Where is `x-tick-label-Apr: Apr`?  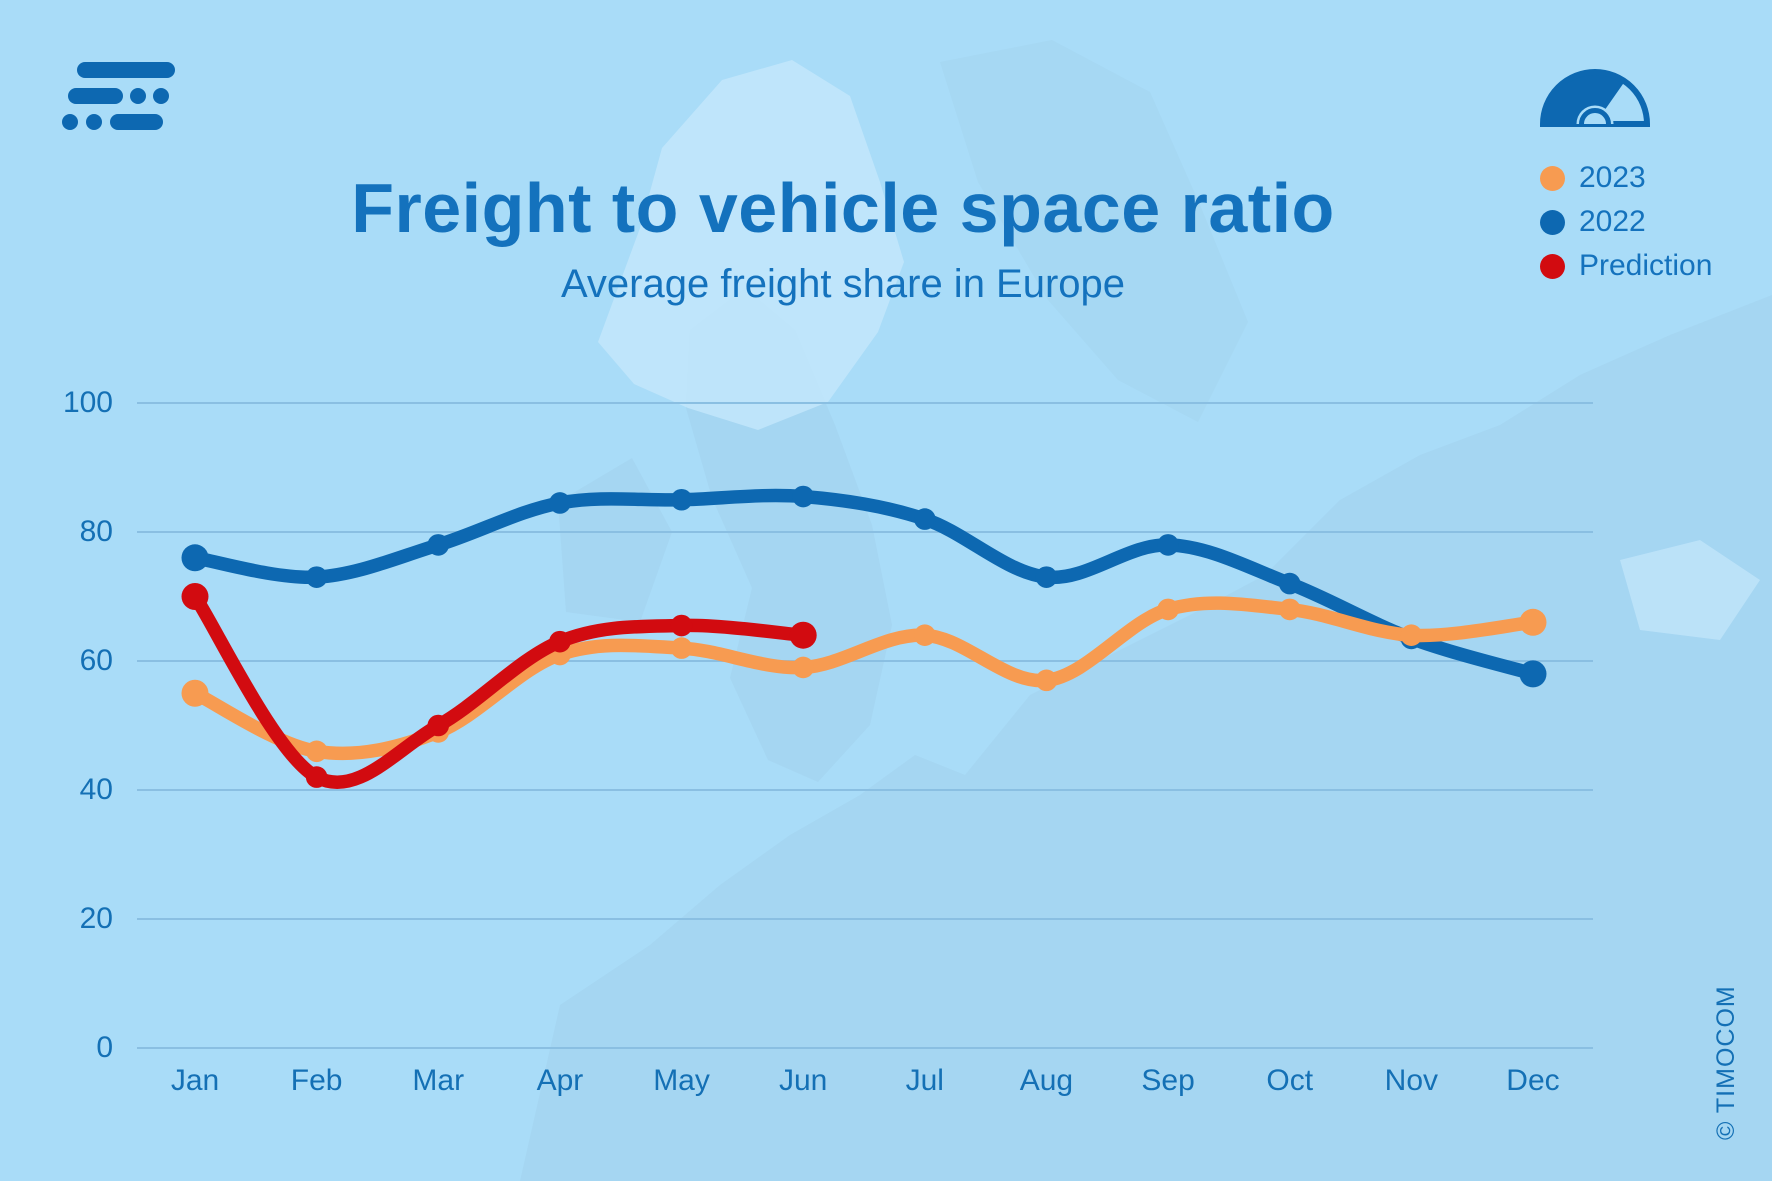
x-tick-label-Apr: Apr is located at coordinates (560, 1080).